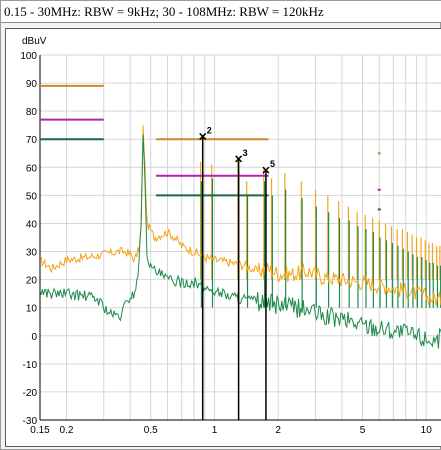 This screenshot has width=441, height=450. I want to click on x-tick-label: 0.5, so click(151, 430).